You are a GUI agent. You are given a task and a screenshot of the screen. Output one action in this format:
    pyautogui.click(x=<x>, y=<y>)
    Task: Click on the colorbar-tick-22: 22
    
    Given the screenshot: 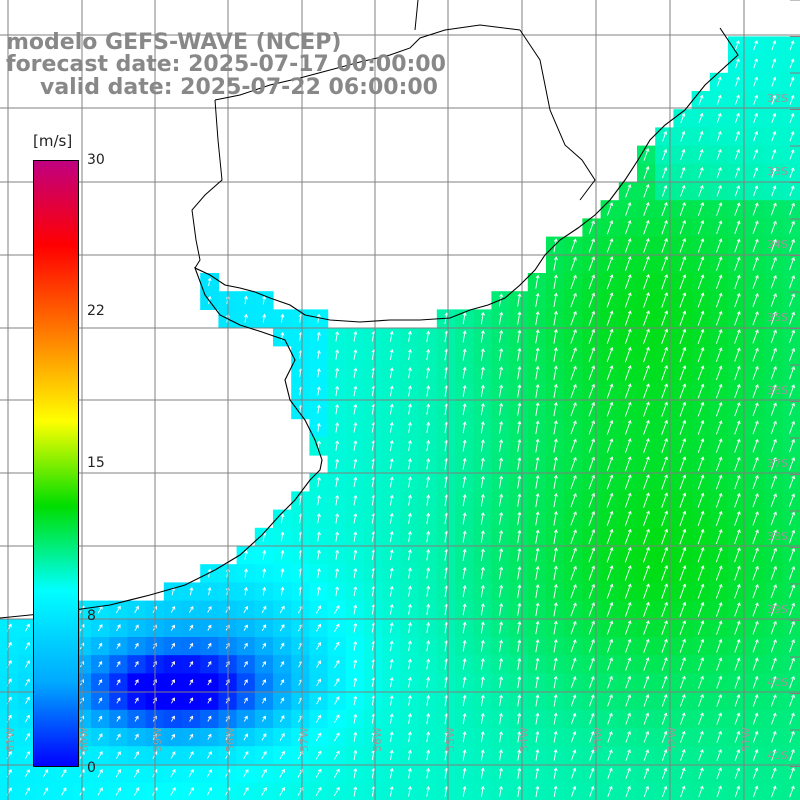 What is the action you would take?
    pyautogui.click(x=96, y=311)
    